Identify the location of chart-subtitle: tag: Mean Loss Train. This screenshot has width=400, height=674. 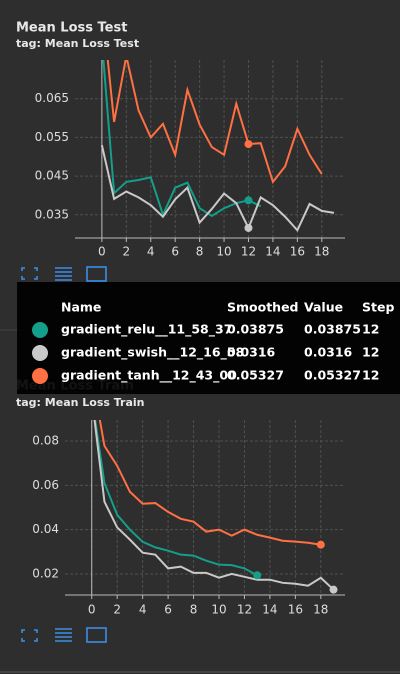
(80, 402).